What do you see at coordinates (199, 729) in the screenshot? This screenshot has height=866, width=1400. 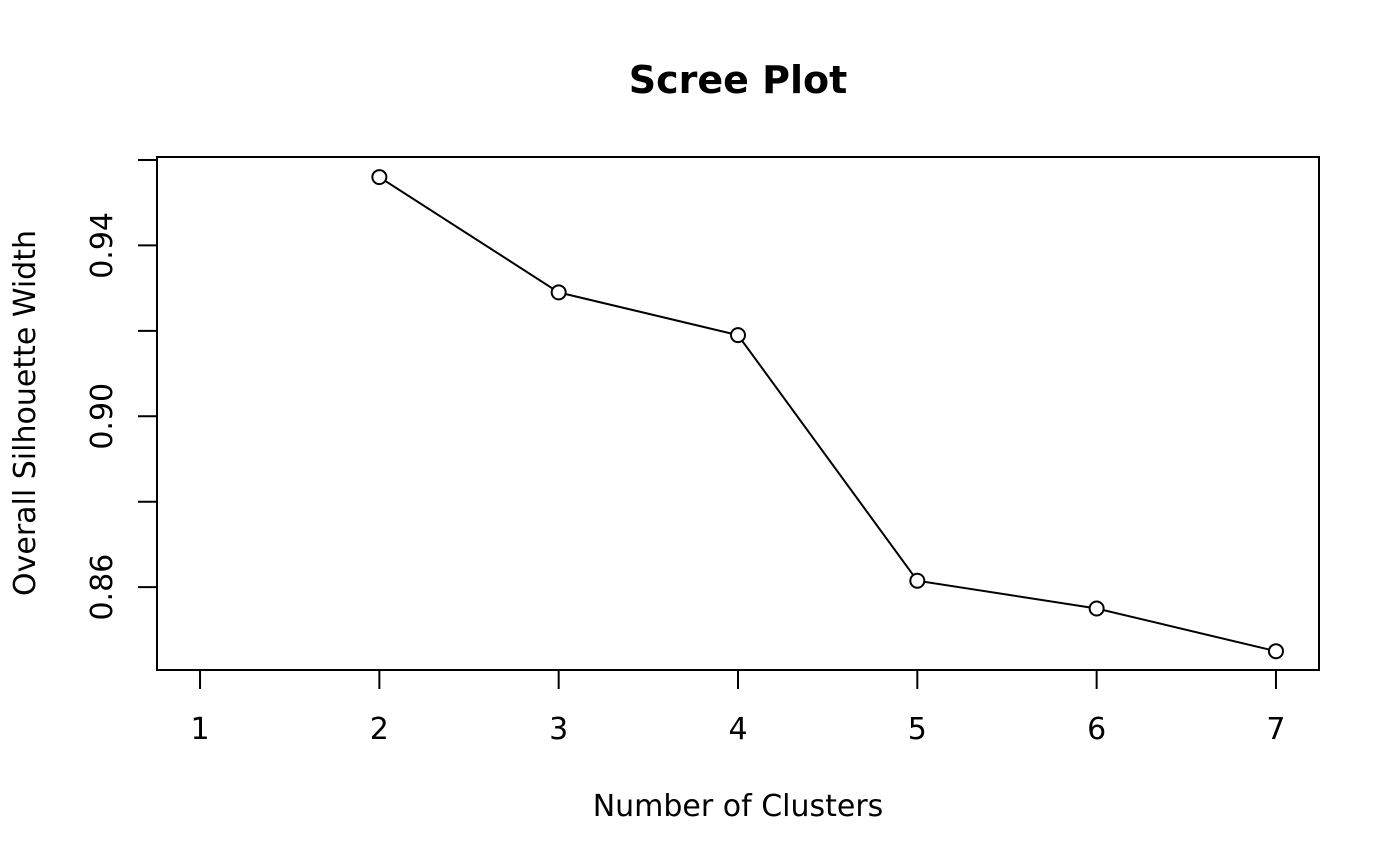 I see `x-tick-label: 1` at bounding box center [199, 729].